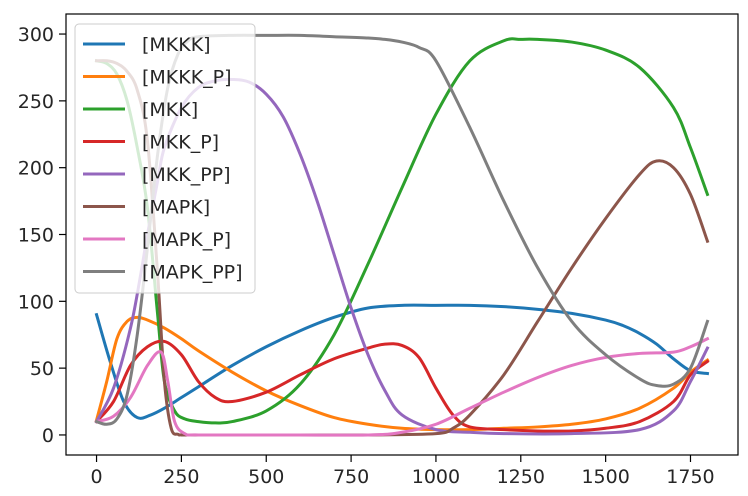 The height and width of the screenshot is (496, 748). What do you see at coordinates (187, 78) in the screenshot?
I see `legend-label-mkkk-p: [MKKK_P]` at bounding box center [187, 78].